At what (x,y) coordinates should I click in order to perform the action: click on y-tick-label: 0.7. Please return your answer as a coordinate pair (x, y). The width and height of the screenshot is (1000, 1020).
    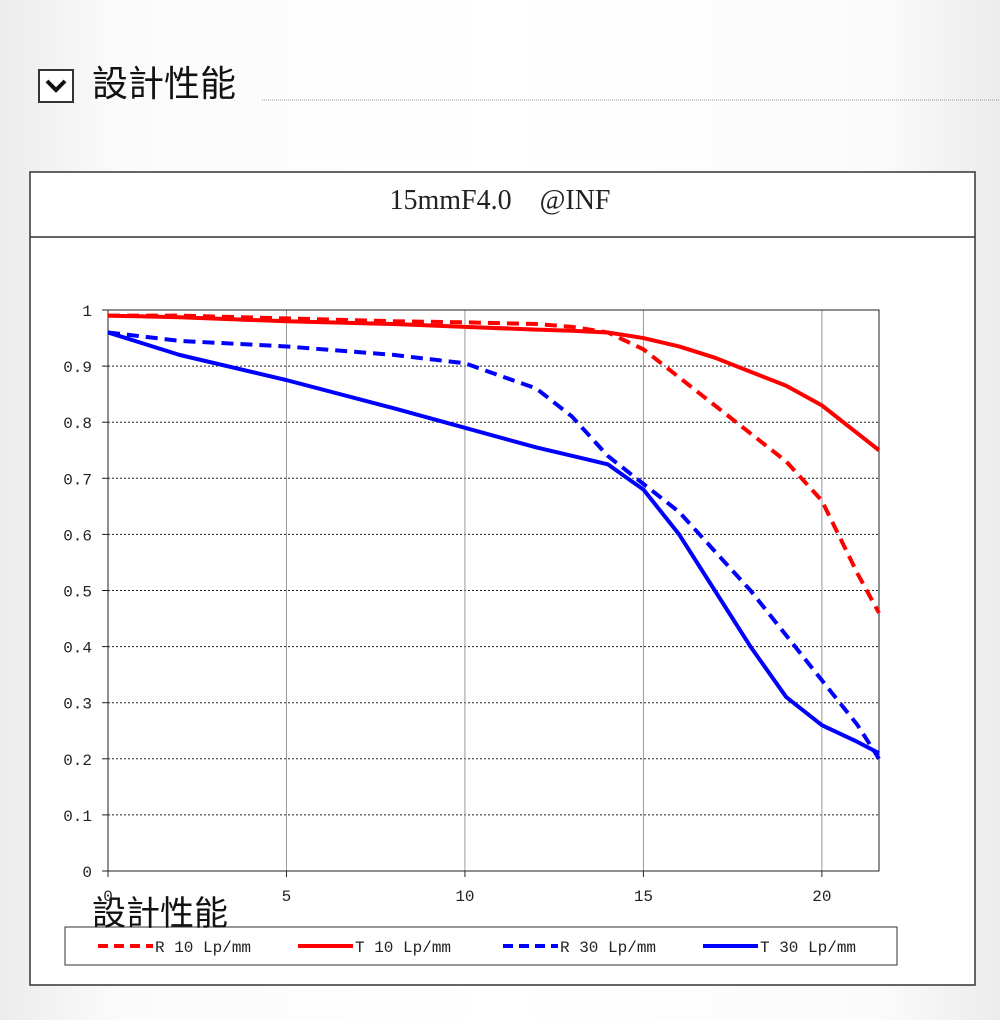
    Looking at the image, I should click on (77, 480).